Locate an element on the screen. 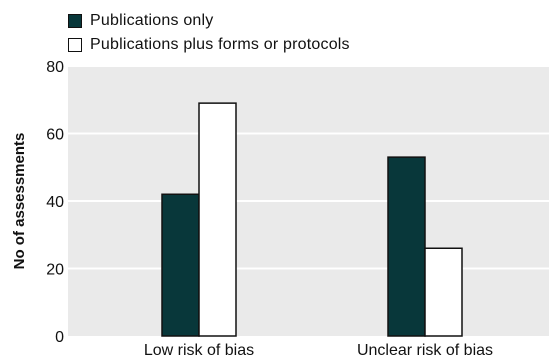 The image size is (549, 358). y-tick-label: 40 is located at coordinates (55, 202).